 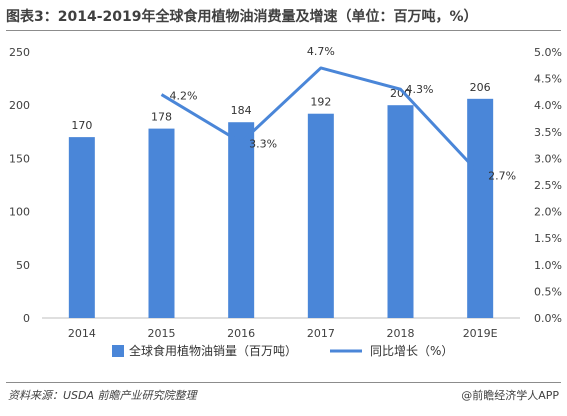 What do you see at coordinates (283, 382) in the screenshot?
I see `footer-divider` at bounding box center [283, 382].